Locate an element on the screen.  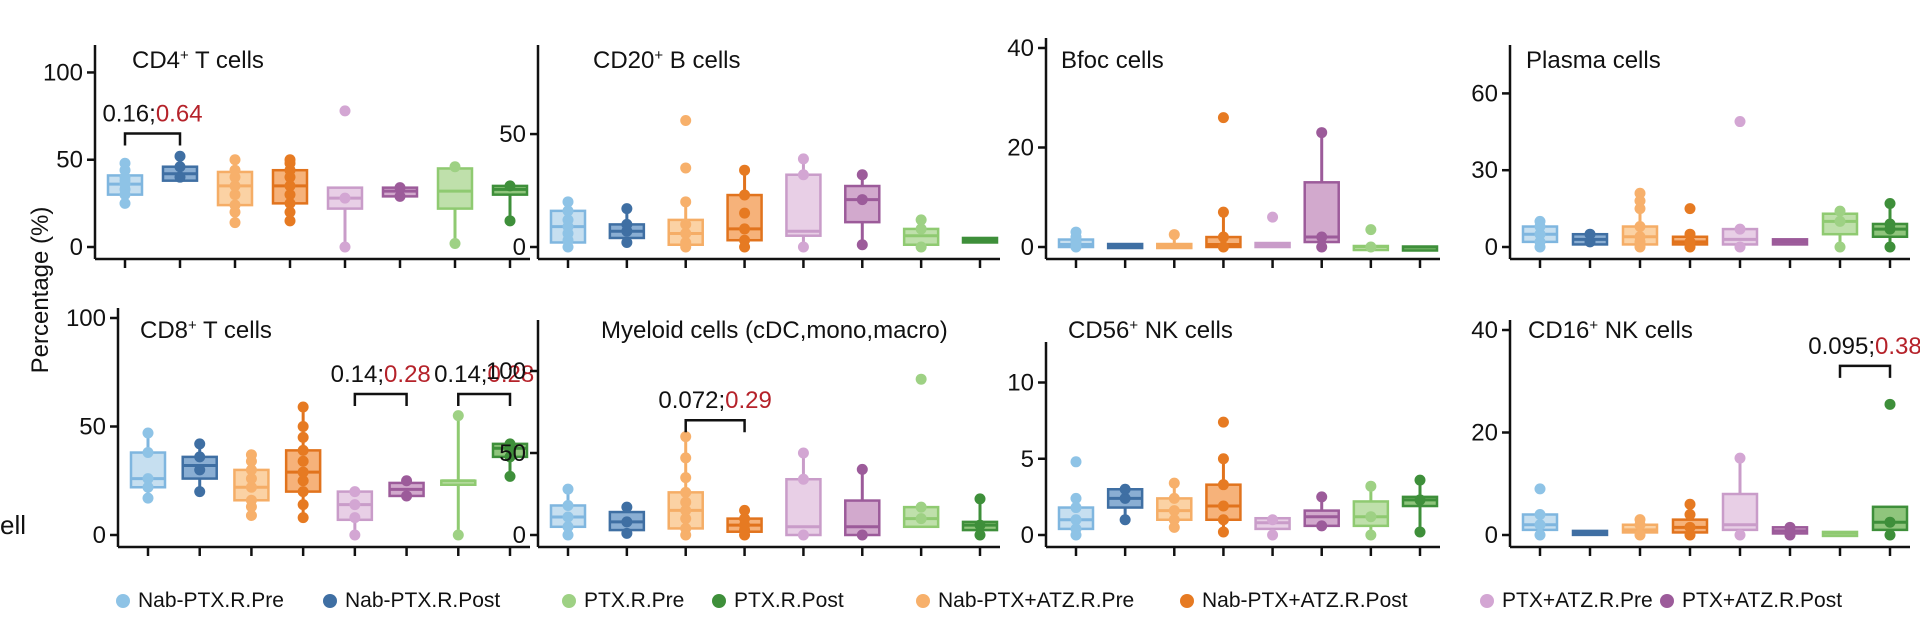
y-tick-label: 60 is located at coordinates (1484, 93).